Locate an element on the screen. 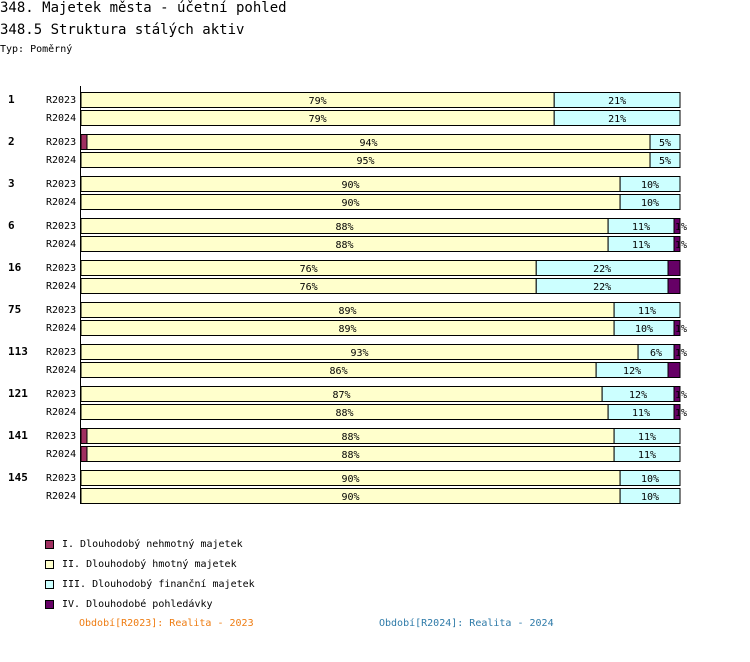 This screenshot has height=662, width=750. chart-type-label: Typ: Poměrný is located at coordinates (36, 49).